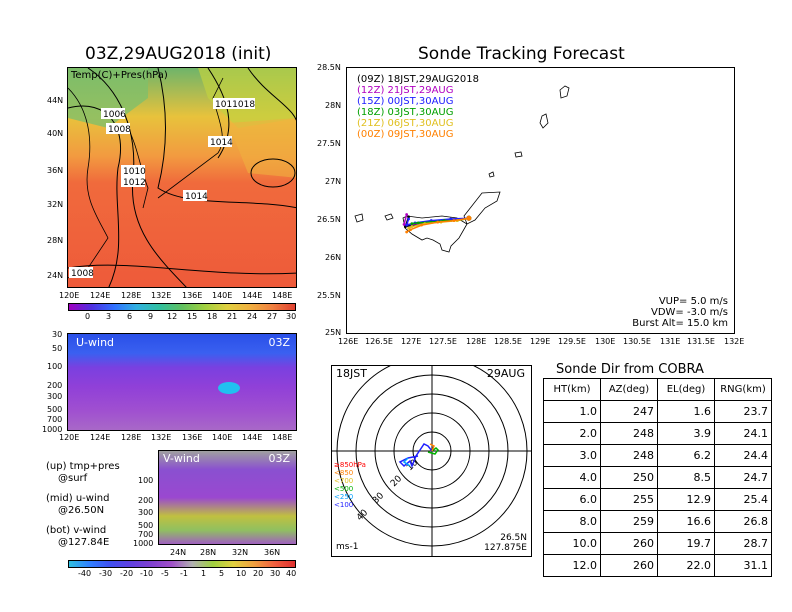 Image resolution: width=792 pixels, height=612 pixels. I want to click on lon-tick: 132E, so click(734, 341).